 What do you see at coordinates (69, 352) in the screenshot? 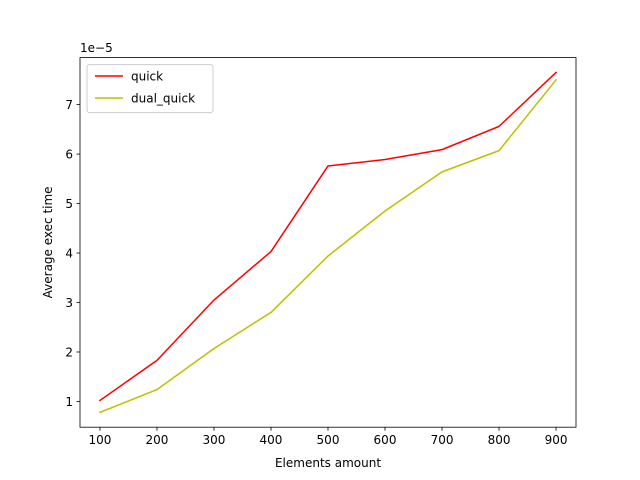
I see `y-tick-label: 2` at bounding box center [69, 352].